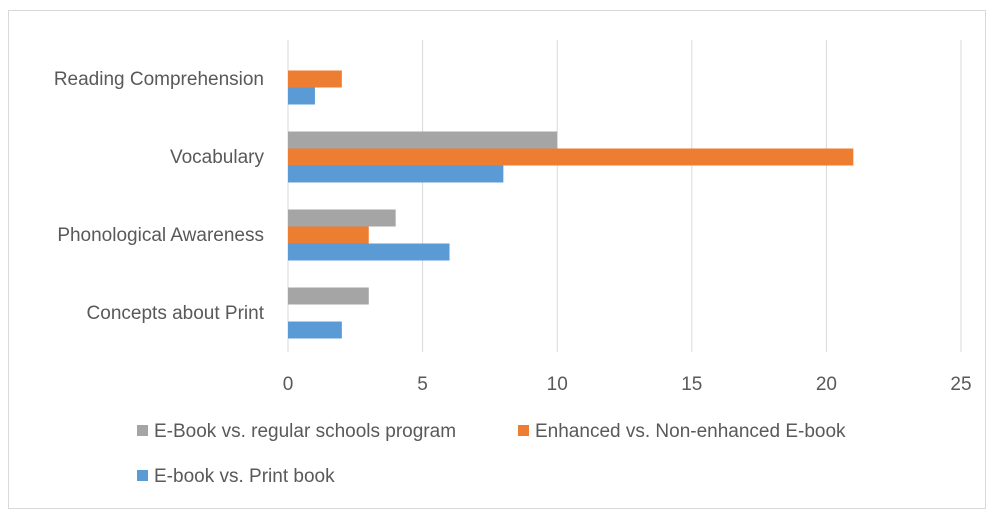 The image size is (990, 512). I want to click on x-tick-label: 15, so click(691, 384).